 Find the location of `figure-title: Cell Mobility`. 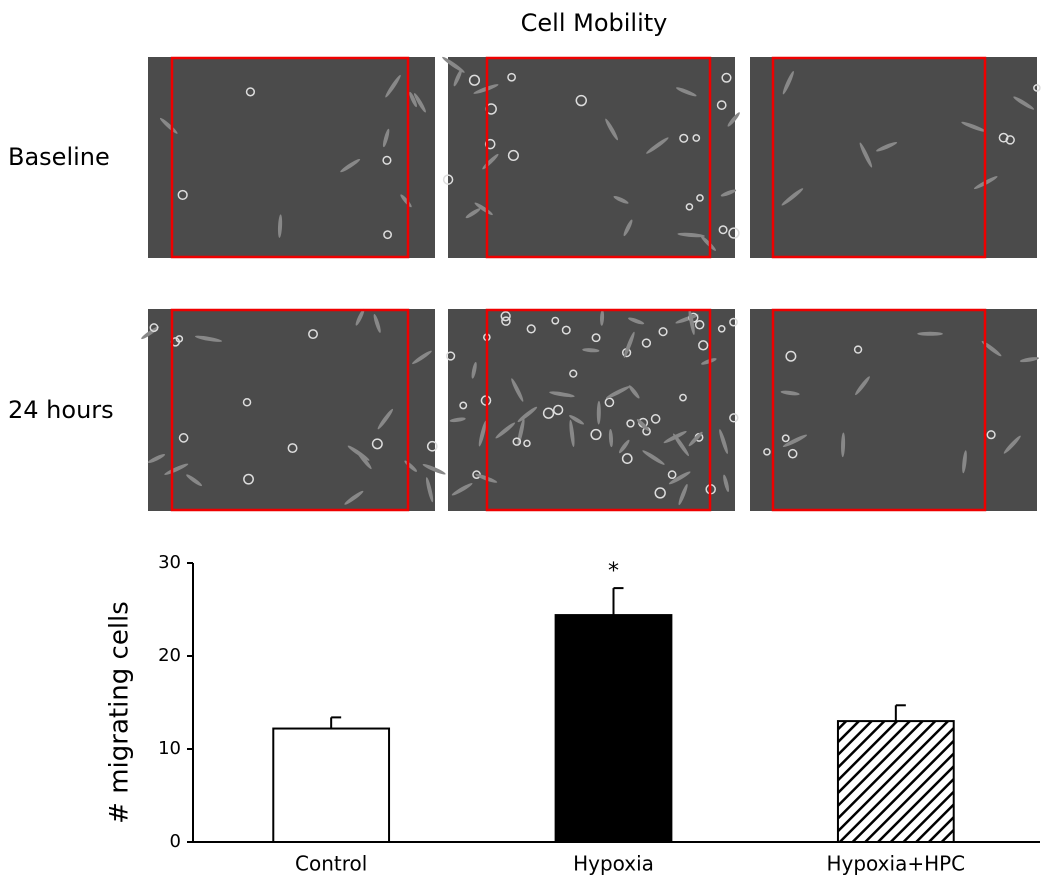

figure-title: Cell Mobility is located at coordinates (594, 23).